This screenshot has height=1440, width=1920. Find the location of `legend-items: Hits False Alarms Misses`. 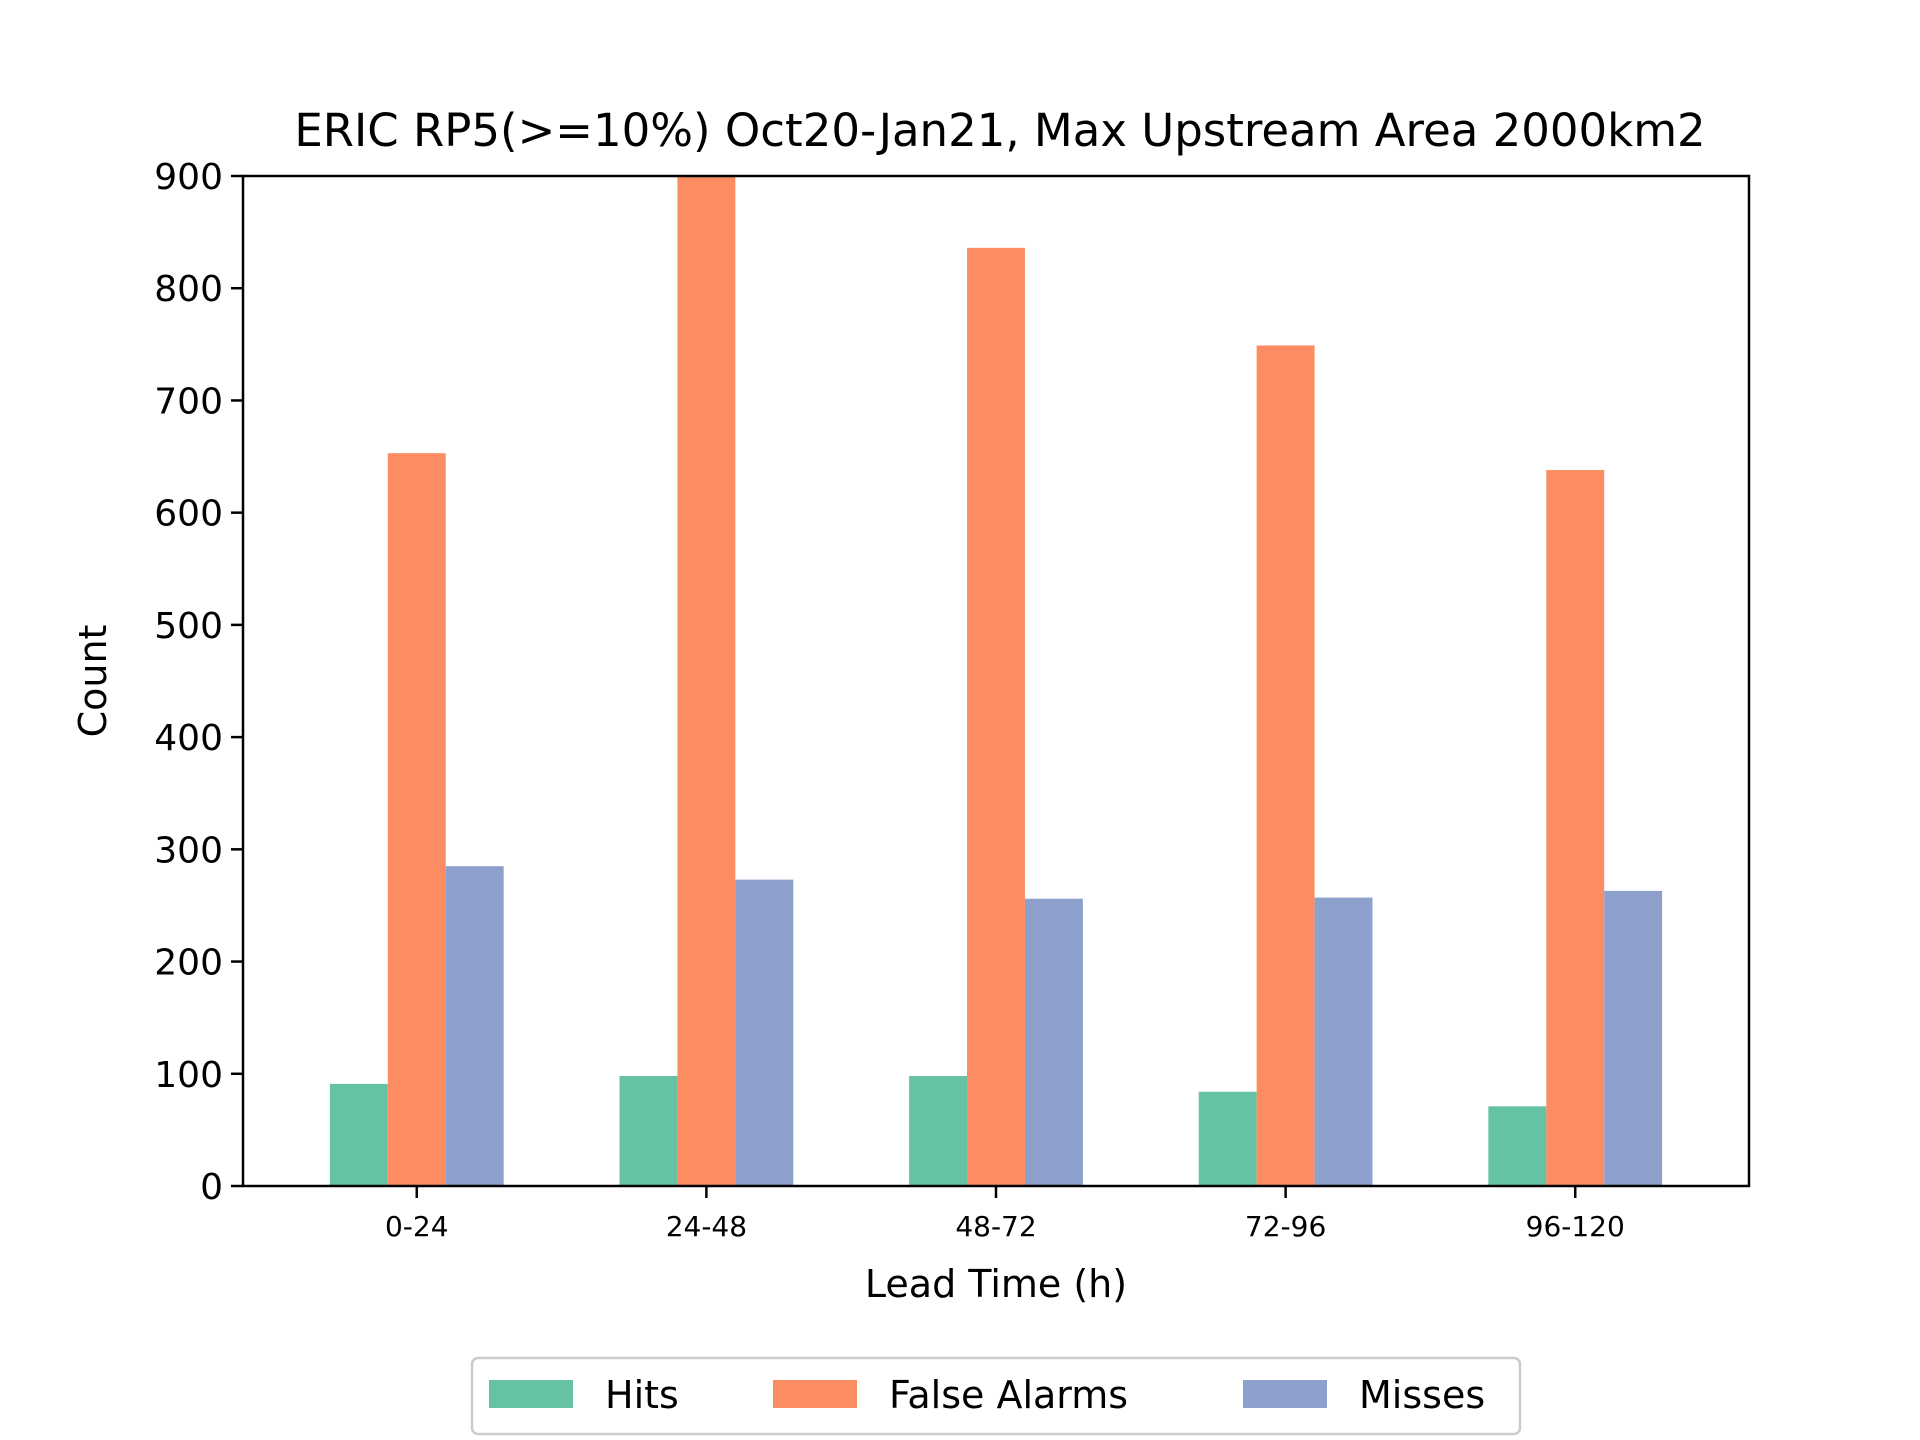

legend-items: Hits False Alarms Misses is located at coordinates (987, 1395).